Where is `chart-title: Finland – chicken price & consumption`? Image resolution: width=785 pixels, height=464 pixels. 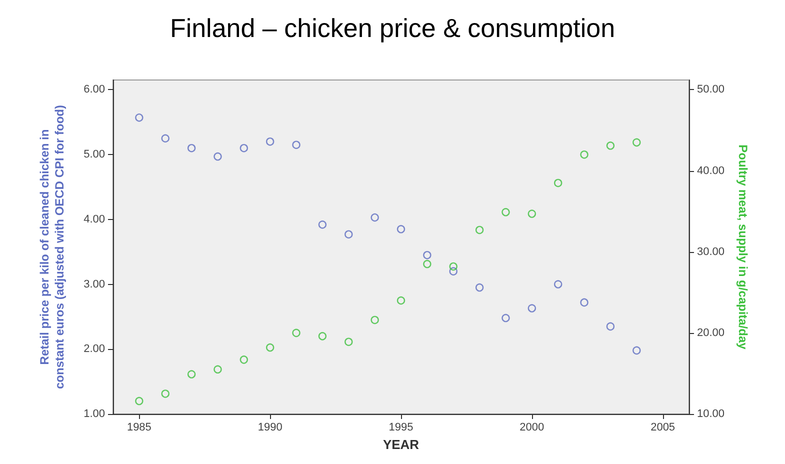 chart-title: Finland – chicken price & consumption is located at coordinates (393, 28).